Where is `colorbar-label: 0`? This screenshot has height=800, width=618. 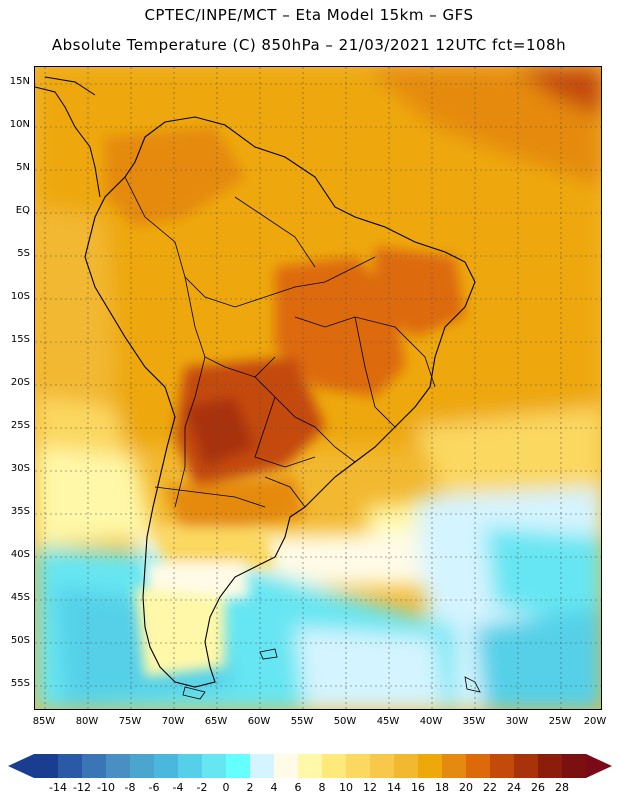
colorbar-label: 0 is located at coordinates (226, 787).